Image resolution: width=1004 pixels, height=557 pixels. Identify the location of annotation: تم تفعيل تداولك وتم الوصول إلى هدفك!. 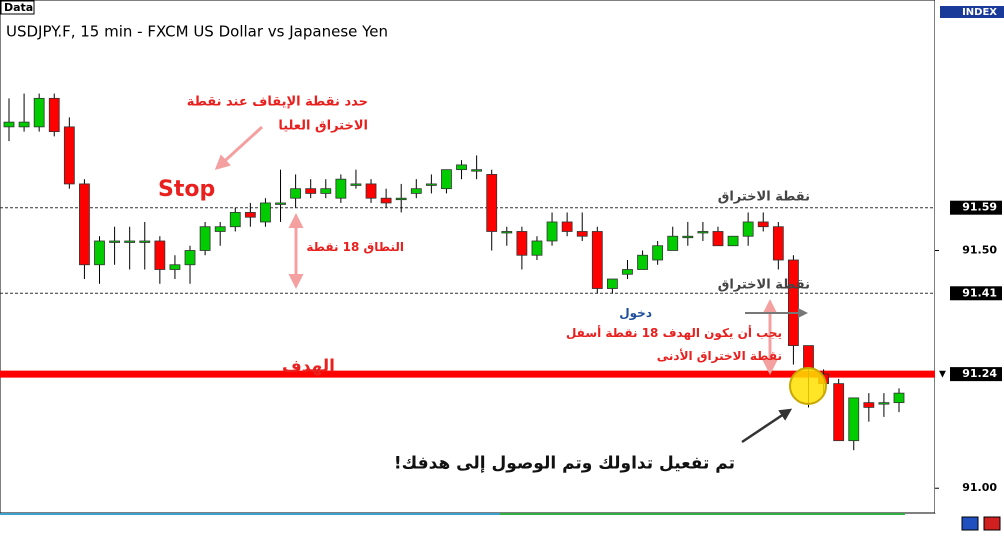
(564, 463).